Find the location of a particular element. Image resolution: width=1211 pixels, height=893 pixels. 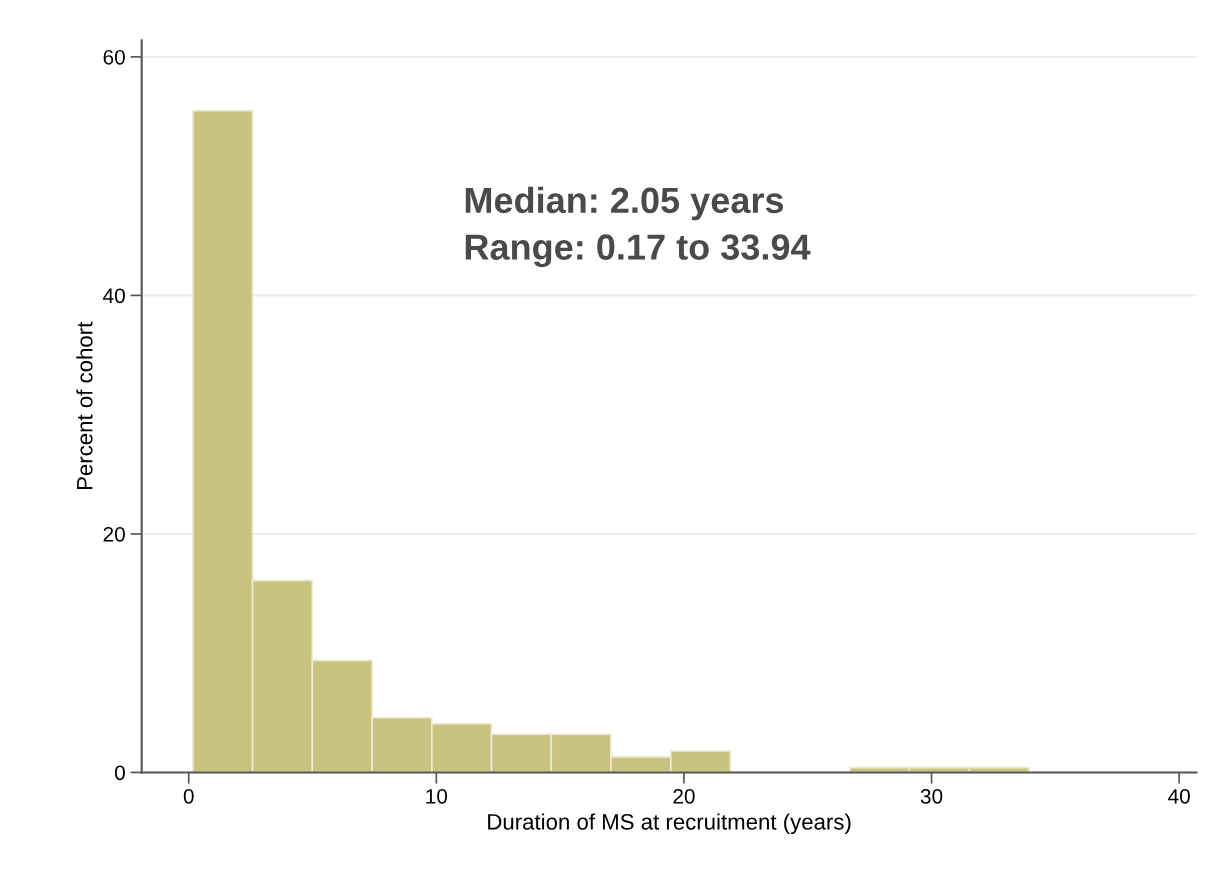

x-tick-label: 20 is located at coordinates (684, 796).